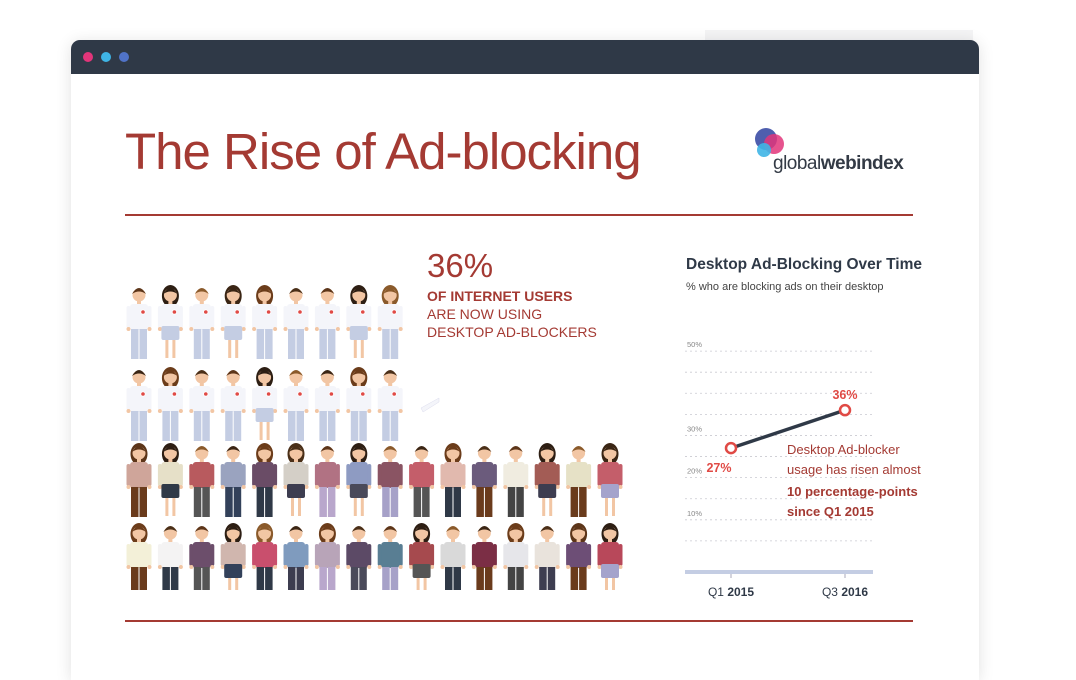 The height and width of the screenshot is (680, 1076). What do you see at coordinates (844, 395) in the screenshot?
I see `data-label: 36%` at bounding box center [844, 395].